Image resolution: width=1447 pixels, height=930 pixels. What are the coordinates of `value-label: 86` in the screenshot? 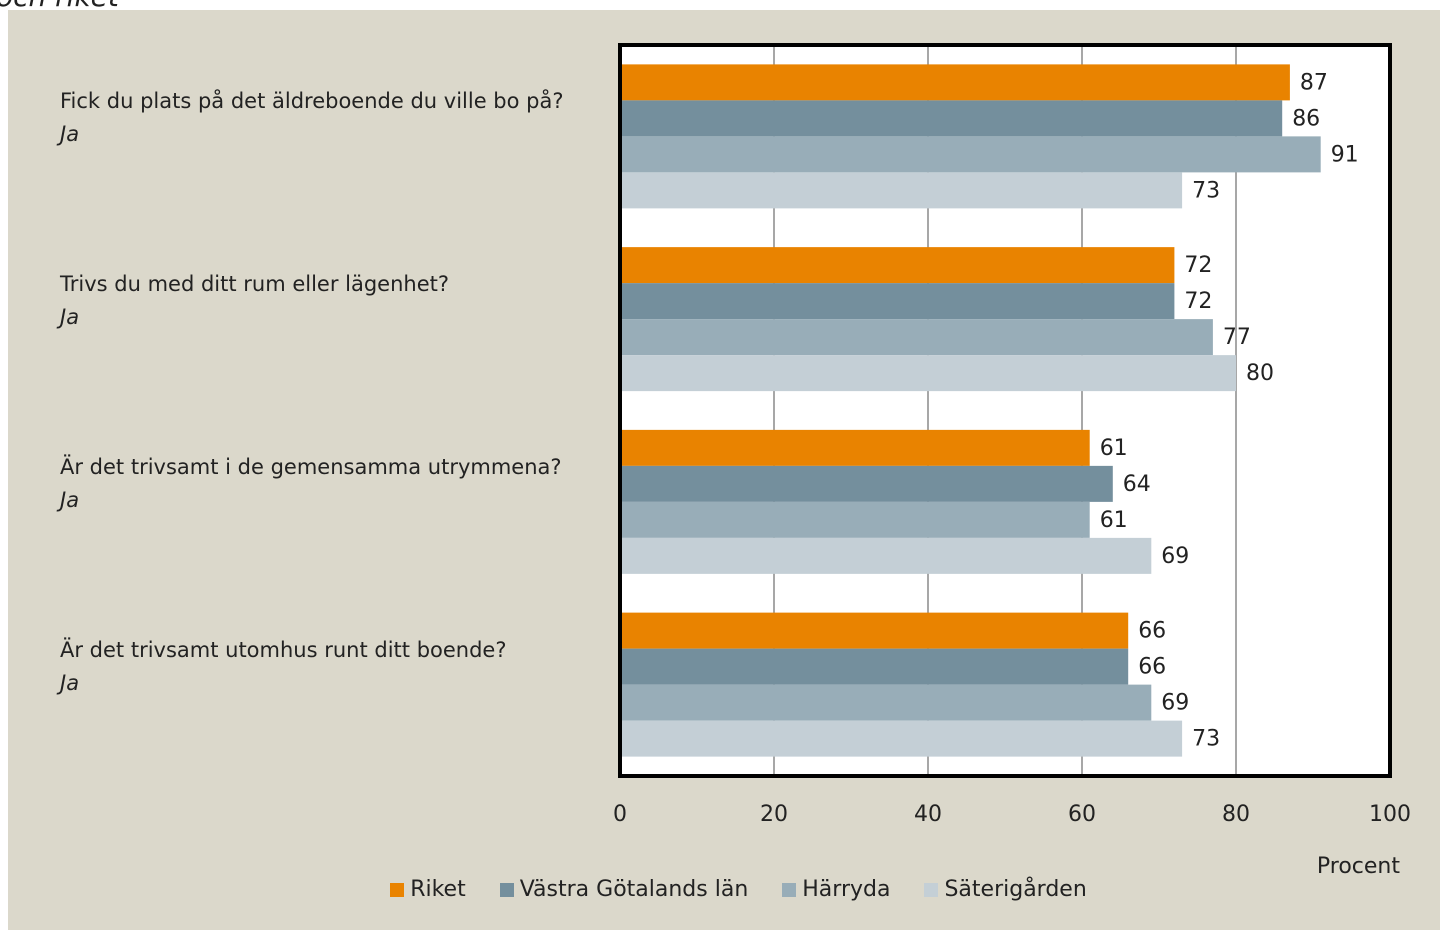 It's located at (1306, 118).